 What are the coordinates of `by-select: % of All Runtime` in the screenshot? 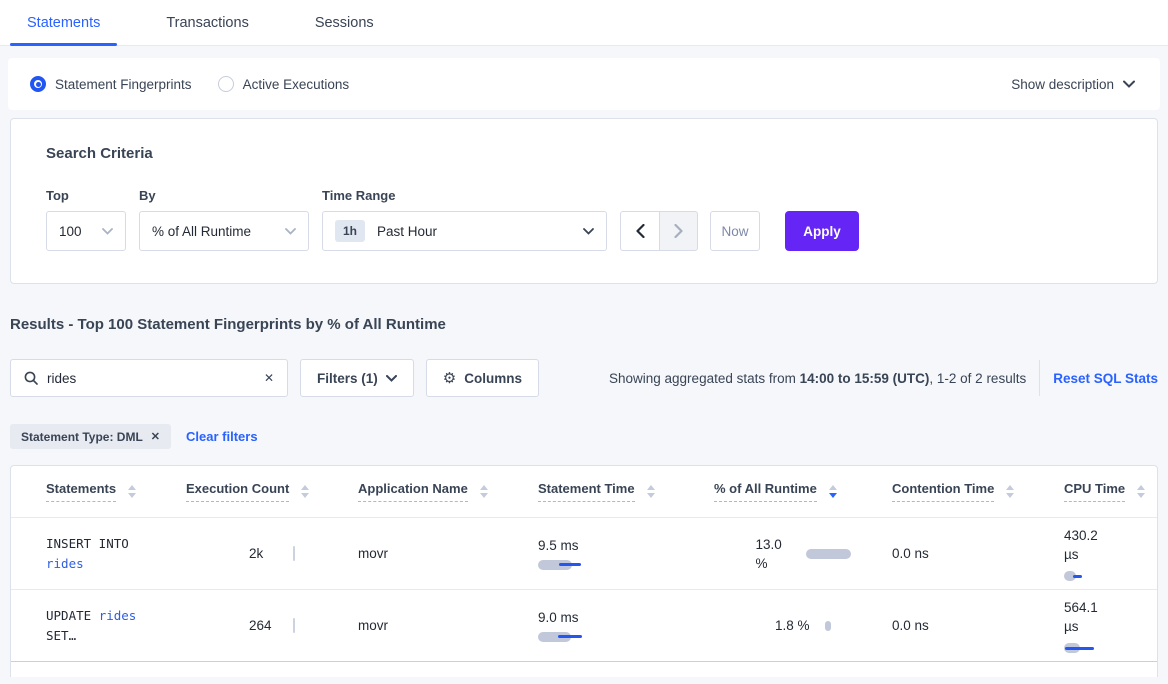 It's located at (224, 231).